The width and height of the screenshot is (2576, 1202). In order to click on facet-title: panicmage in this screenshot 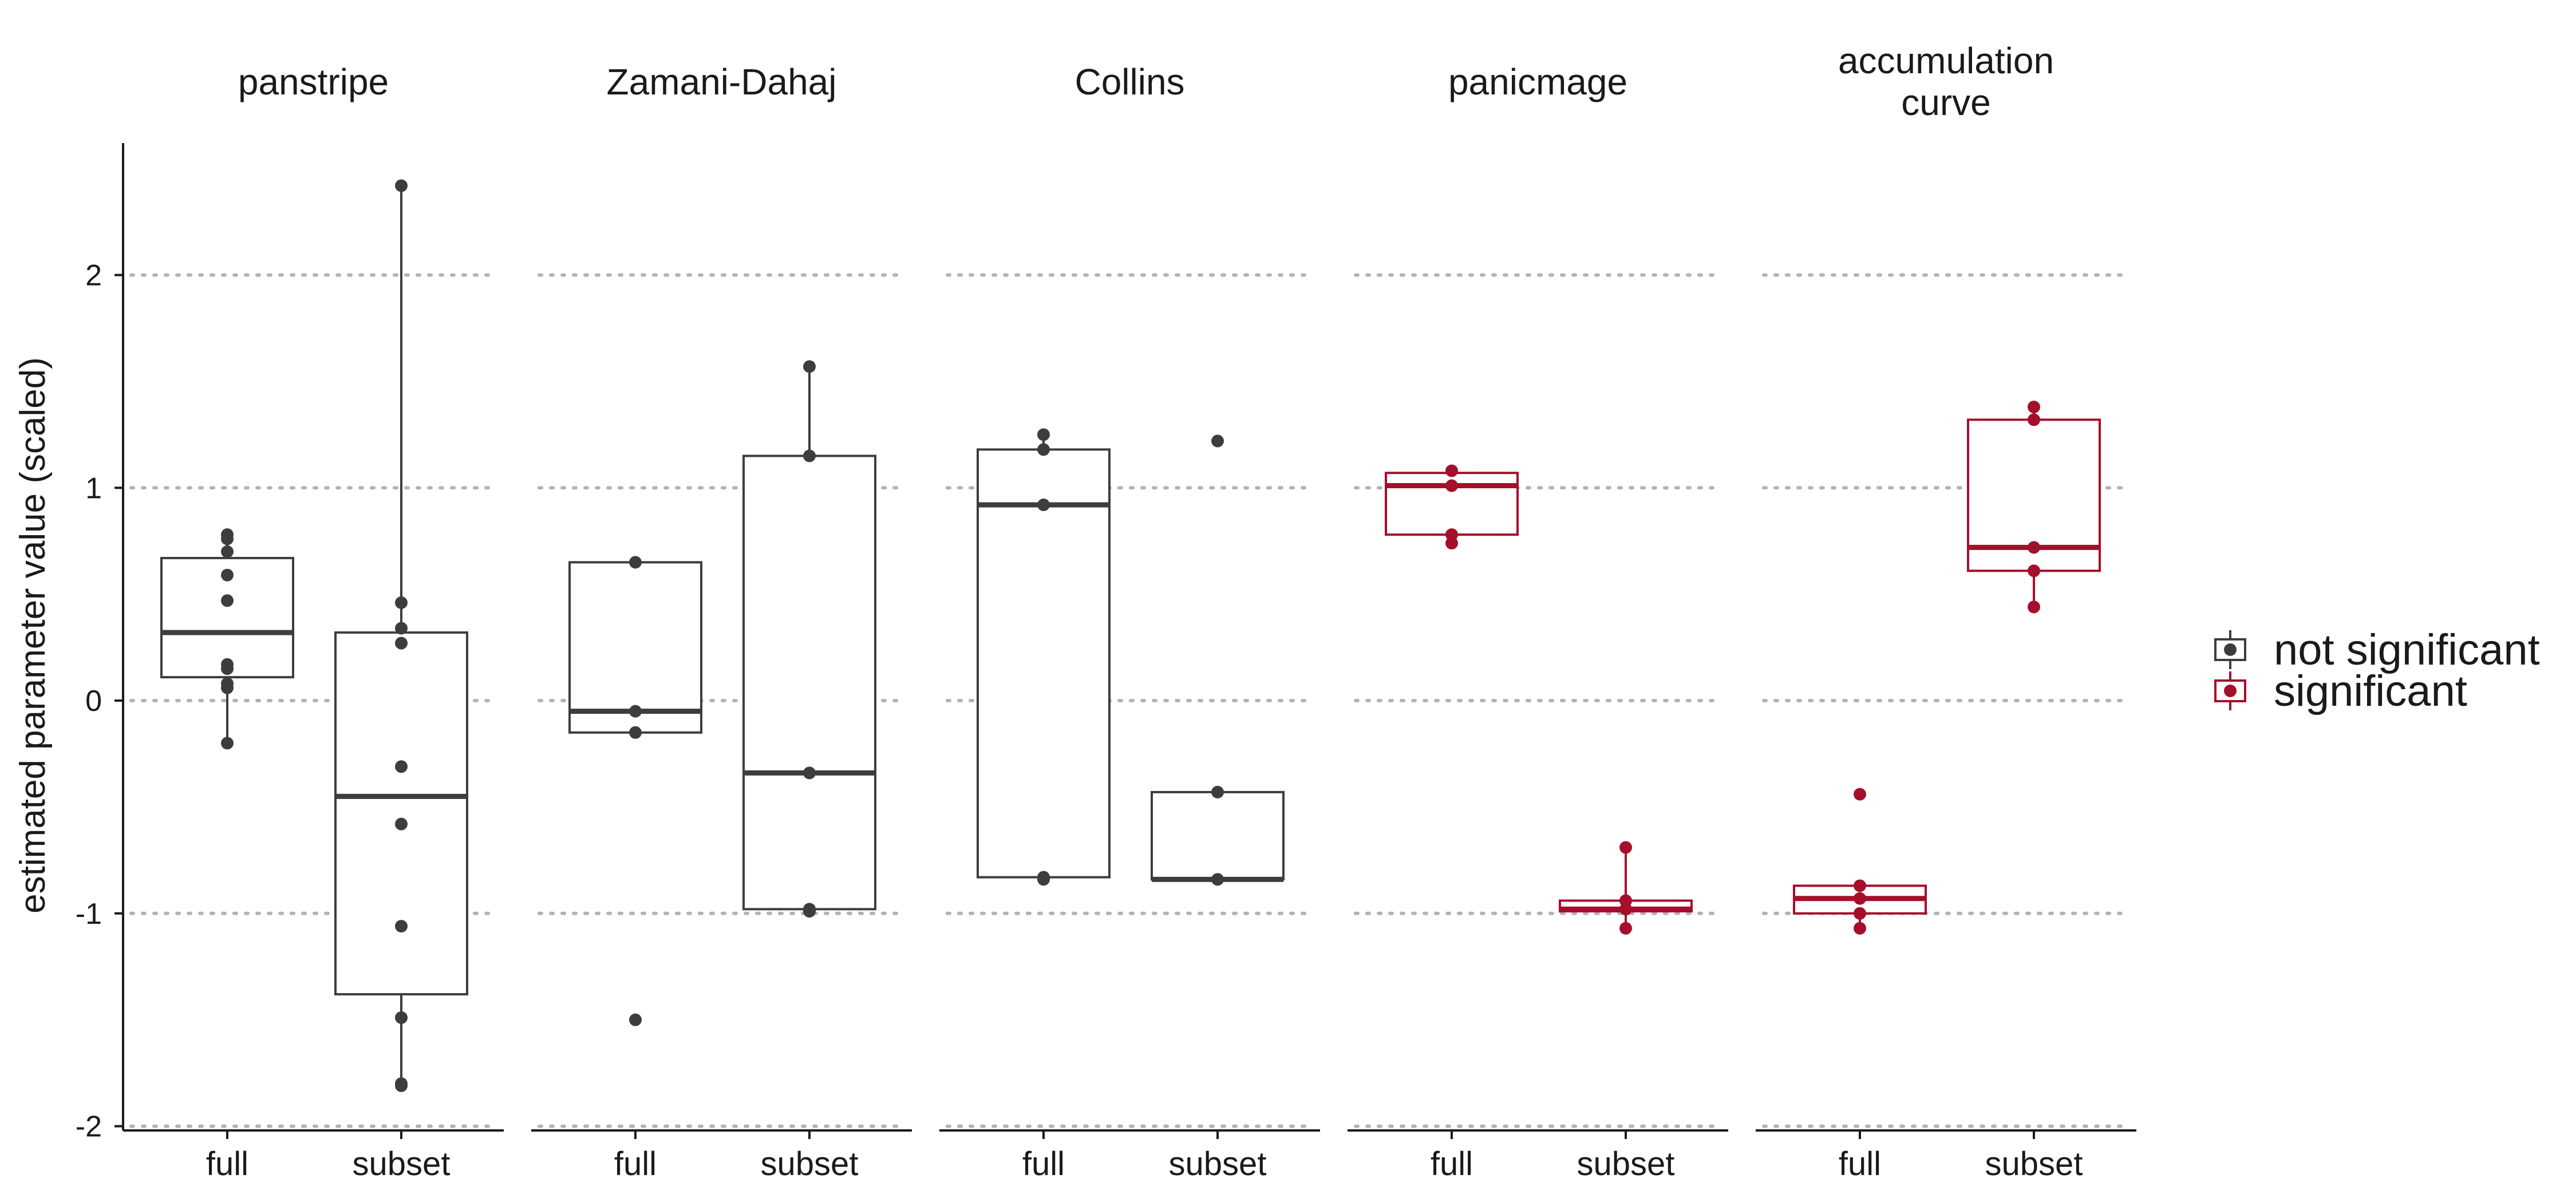, I will do `click(1537, 81)`.